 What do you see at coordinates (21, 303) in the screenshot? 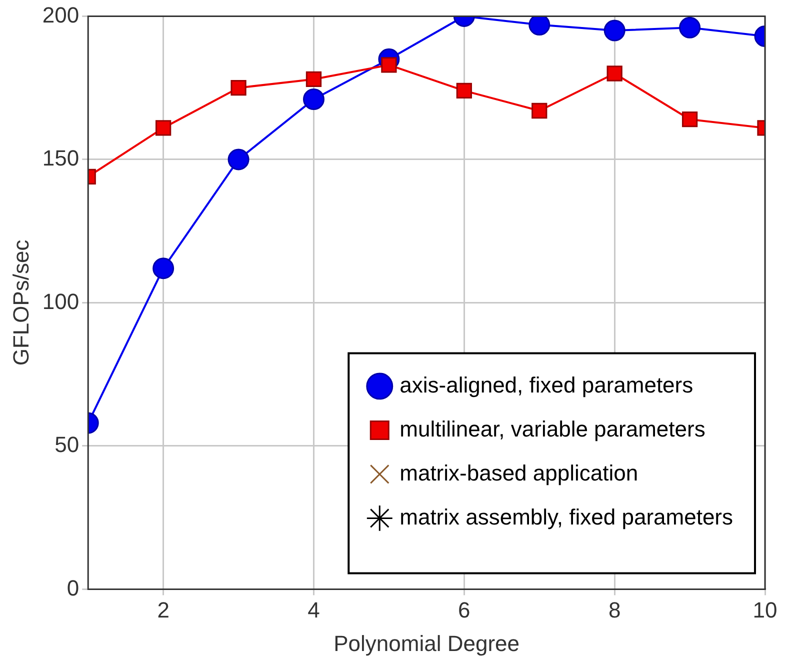
I see `y-axis-title: GFLOPs/sec` at bounding box center [21, 303].